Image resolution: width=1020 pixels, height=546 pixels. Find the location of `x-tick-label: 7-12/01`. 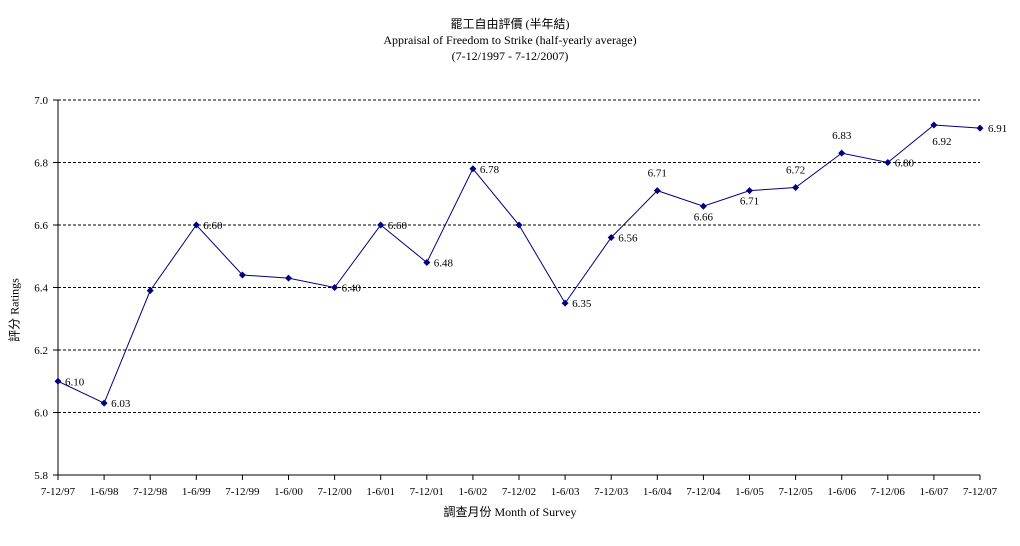

x-tick-label: 7-12/01 is located at coordinates (427, 492).